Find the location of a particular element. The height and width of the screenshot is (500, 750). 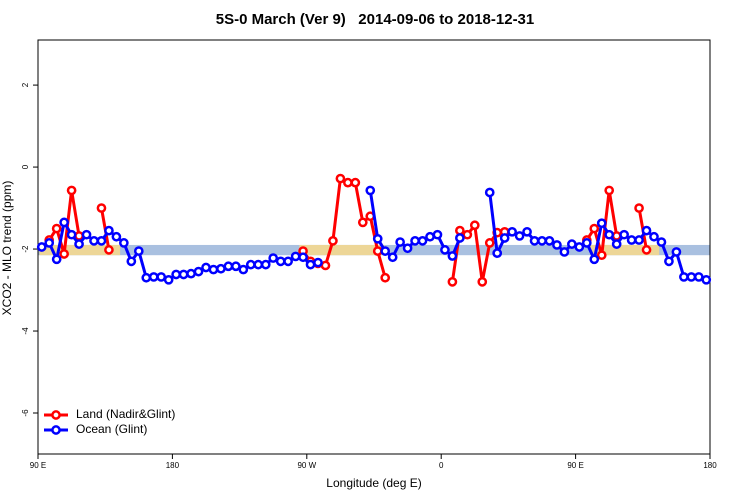

y-axis-label: XCO2 - MLO trend (ppm) is located at coordinates (7, 248).